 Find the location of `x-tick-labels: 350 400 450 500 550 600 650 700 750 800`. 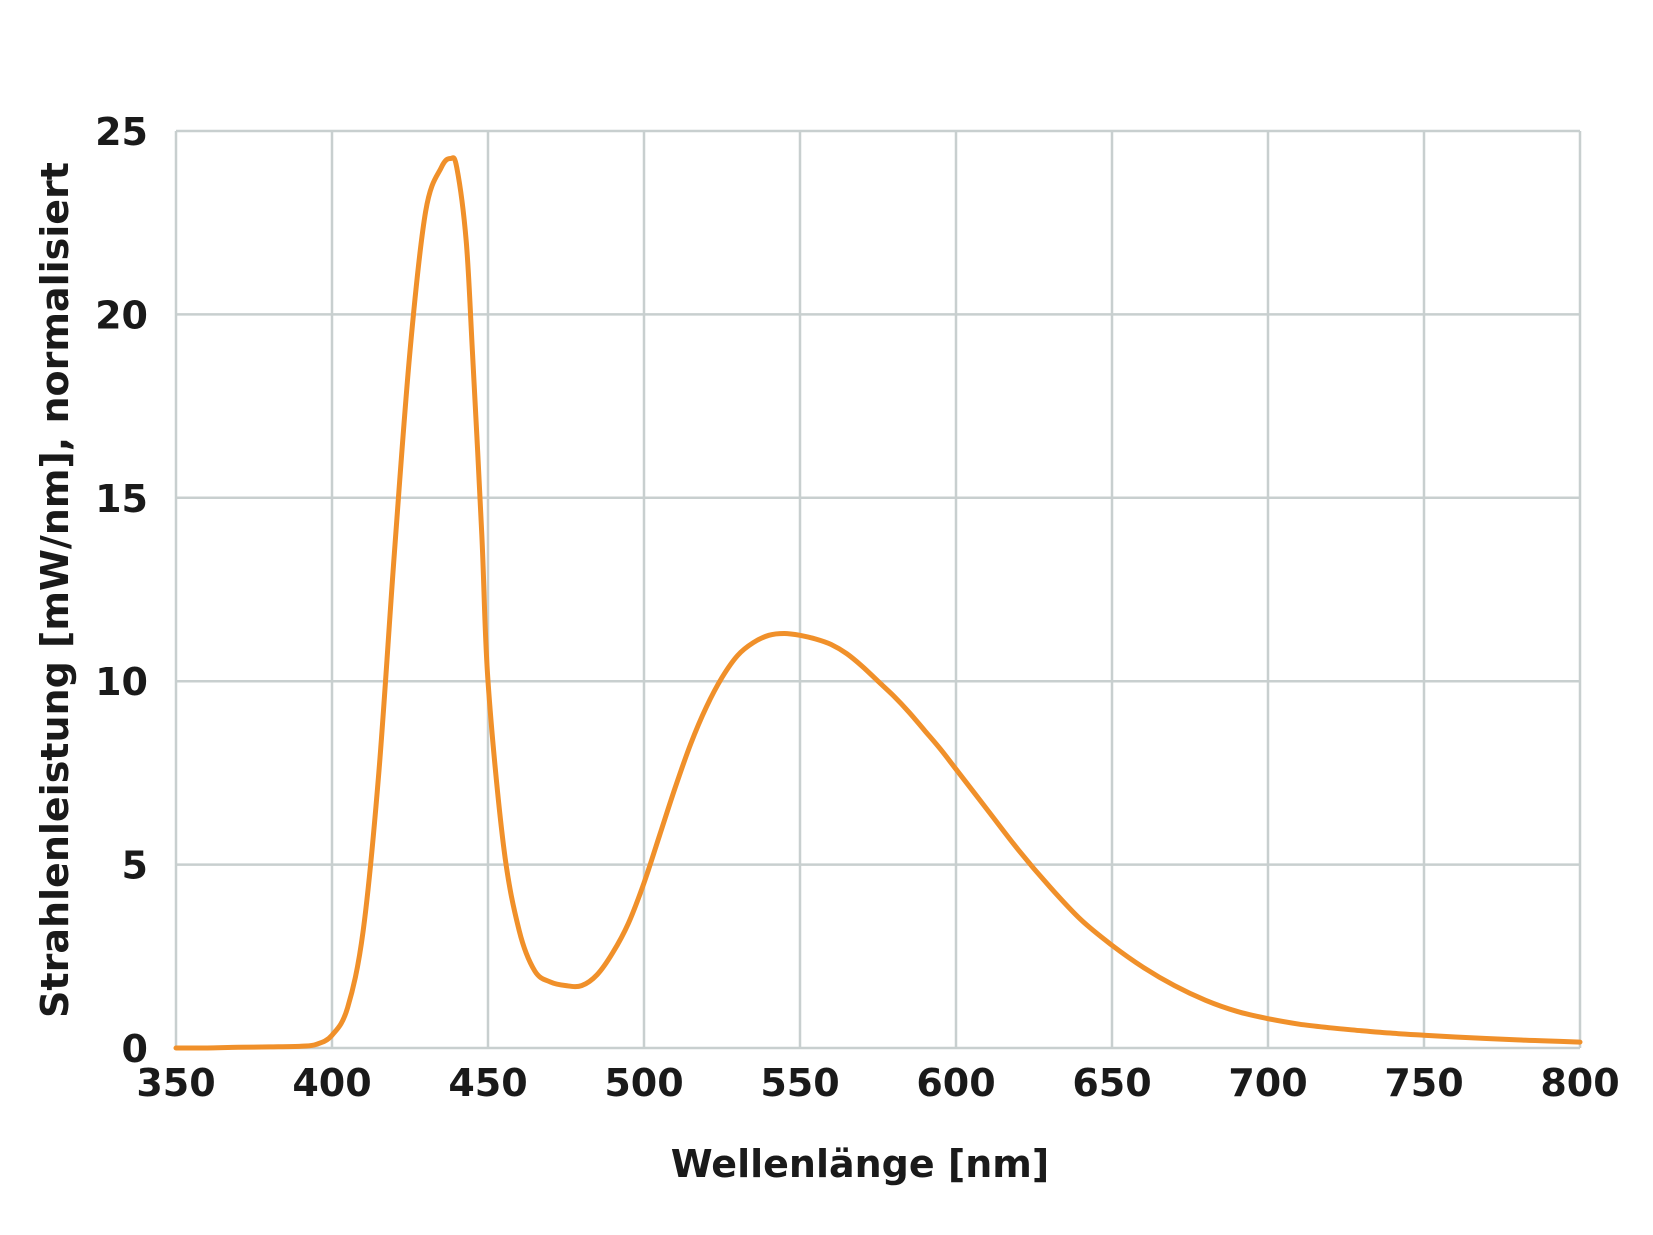

x-tick-labels: 350 400 450 500 550 600 650 700 750 800 is located at coordinates (877, 1083).